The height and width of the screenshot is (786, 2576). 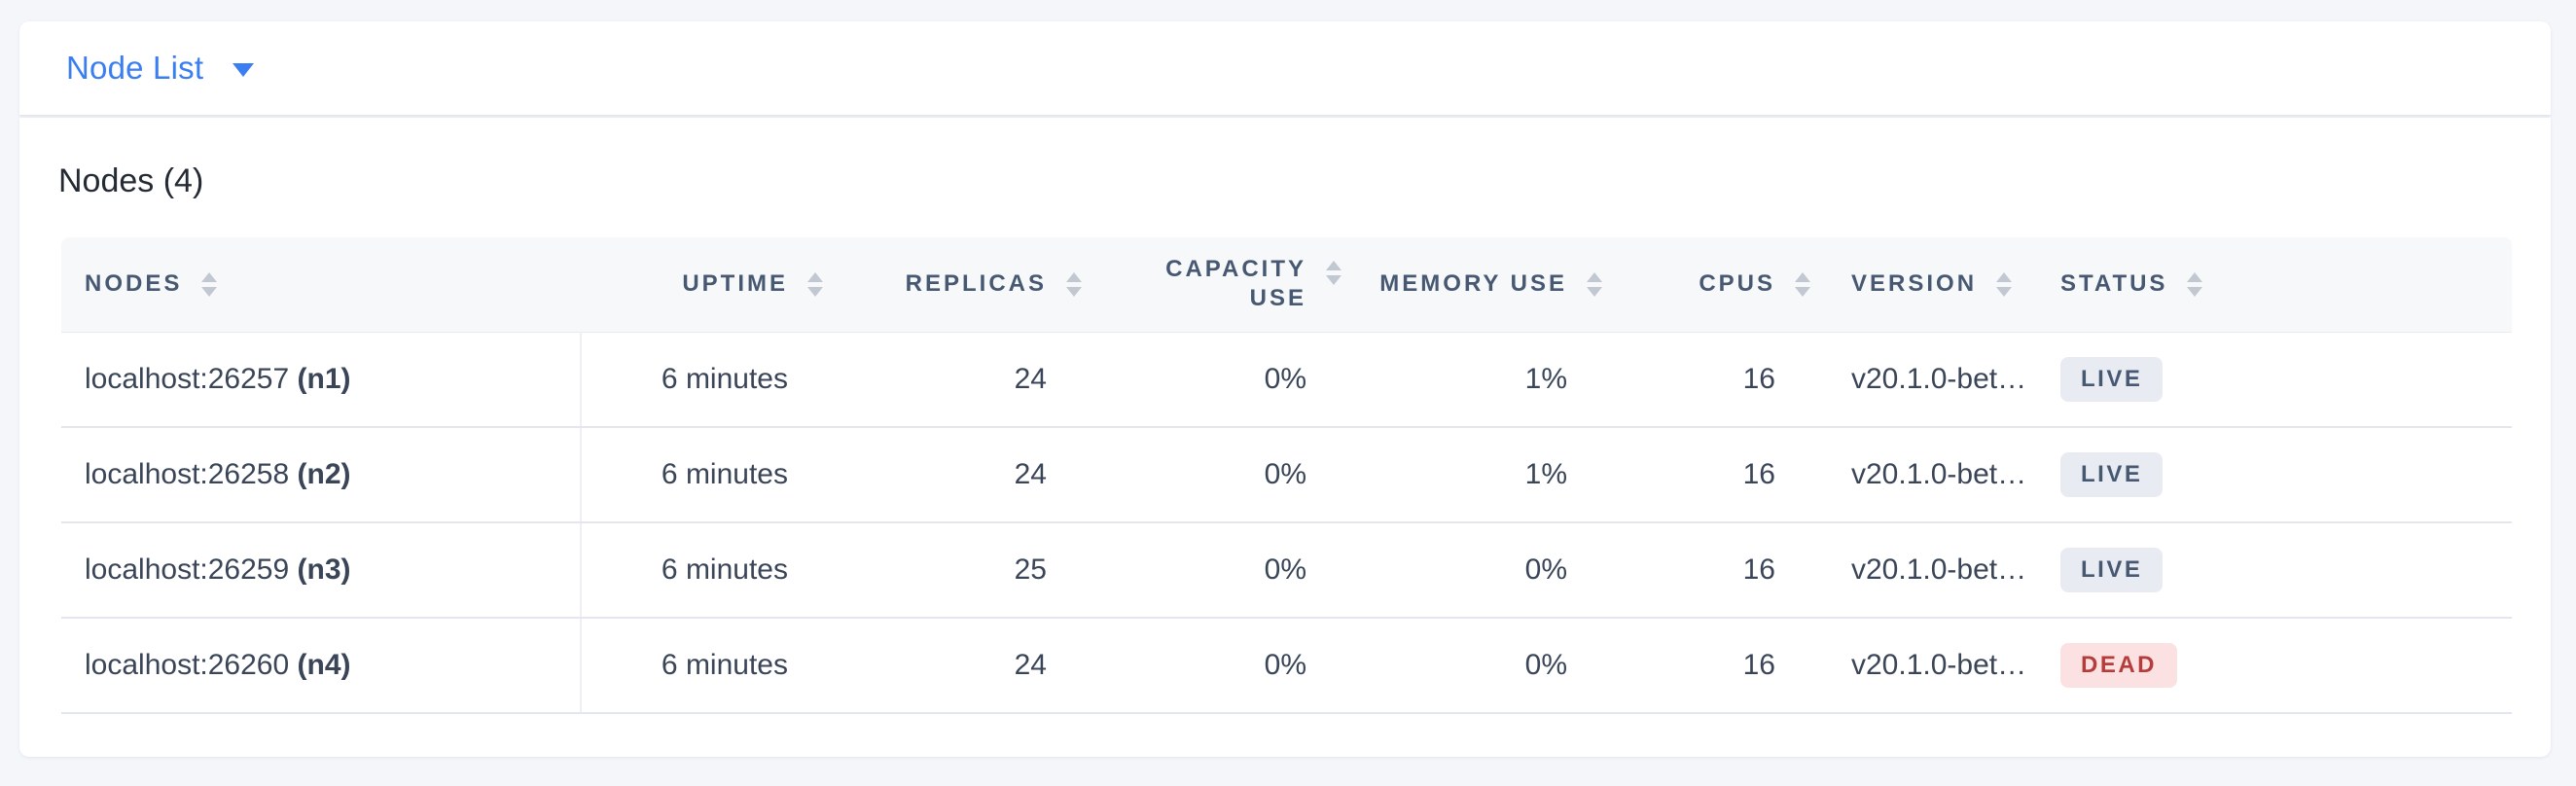 What do you see at coordinates (187, 665) in the screenshot?
I see `node-address: localhost:26260` at bounding box center [187, 665].